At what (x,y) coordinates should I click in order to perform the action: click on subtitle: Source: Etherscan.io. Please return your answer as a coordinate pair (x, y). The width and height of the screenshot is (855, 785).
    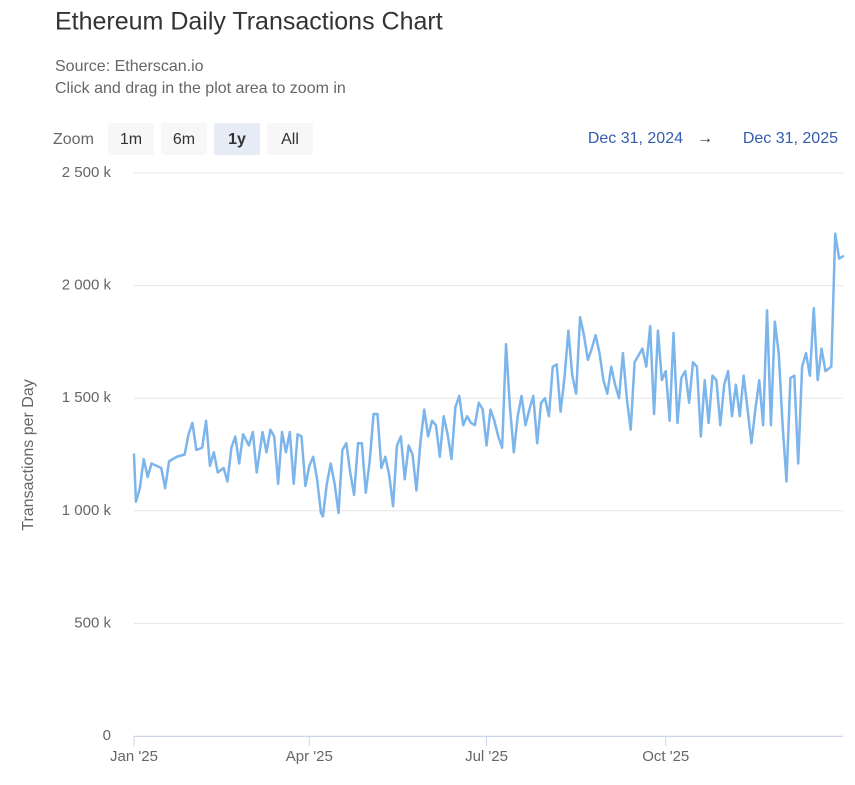
    Looking at the image, I should click on (129, 66).